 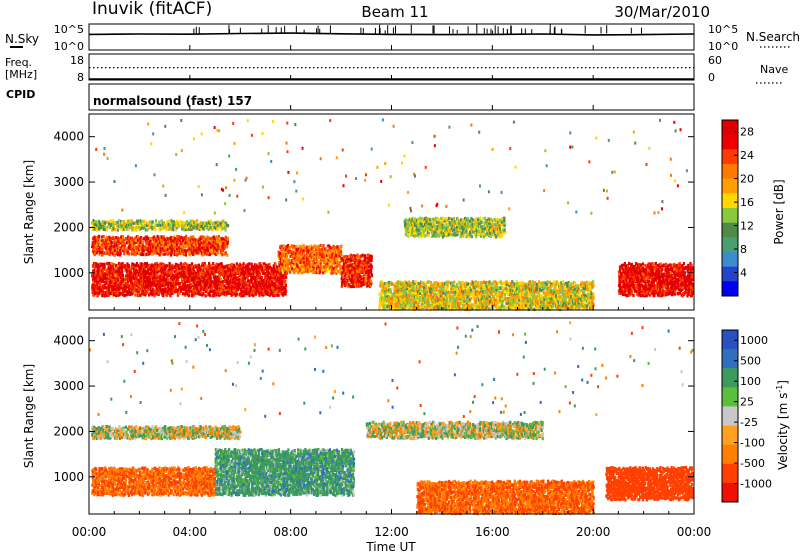 I want to click on cpid-text: normalsound (fast) 157, so click(x=172, y=101).